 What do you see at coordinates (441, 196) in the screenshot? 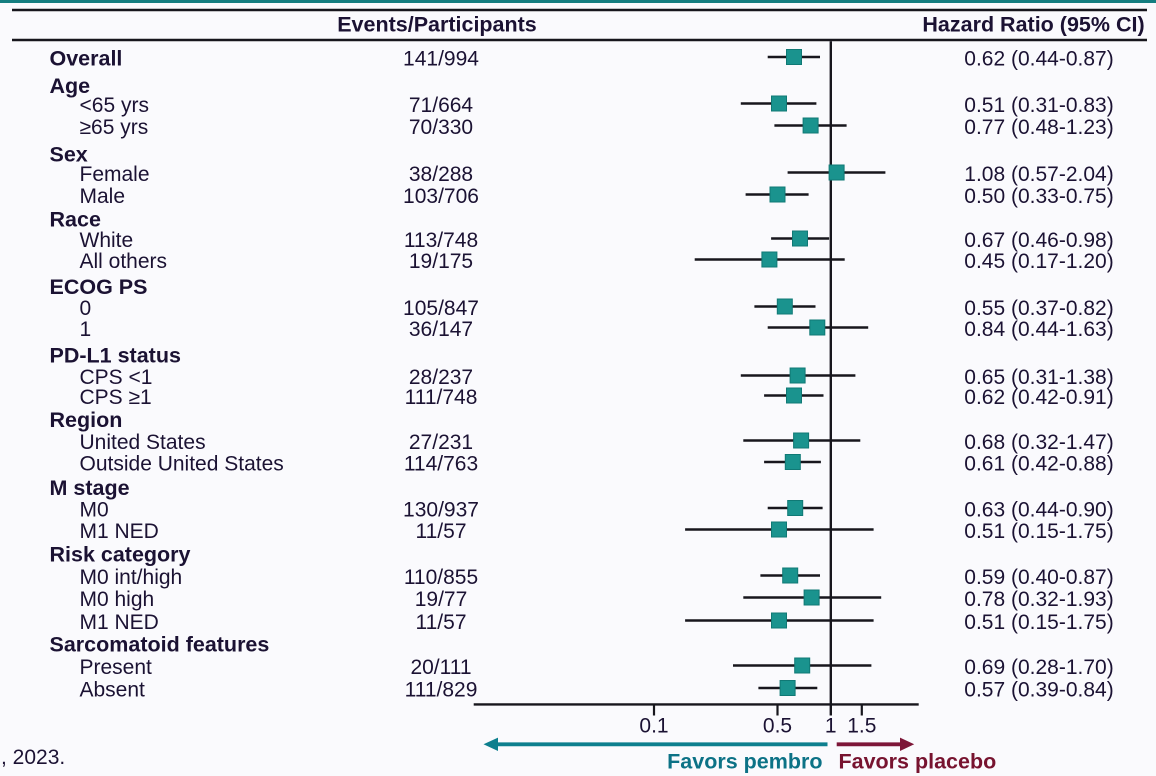
I see `svg-text: 103/706` at bounding box center [441, 196].